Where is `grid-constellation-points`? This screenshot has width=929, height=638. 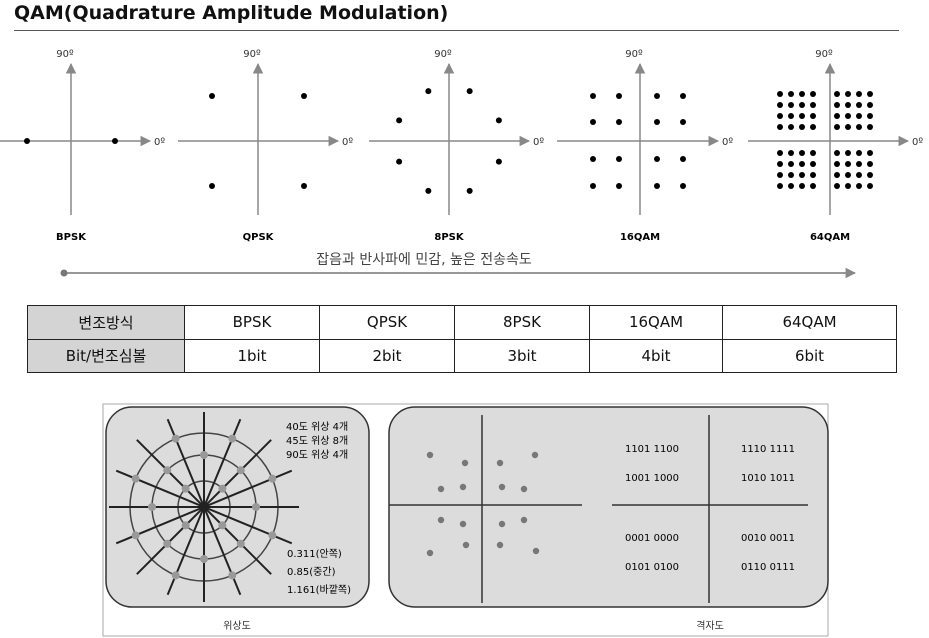
grid-constellation-points is located at coordinates (483, 504).